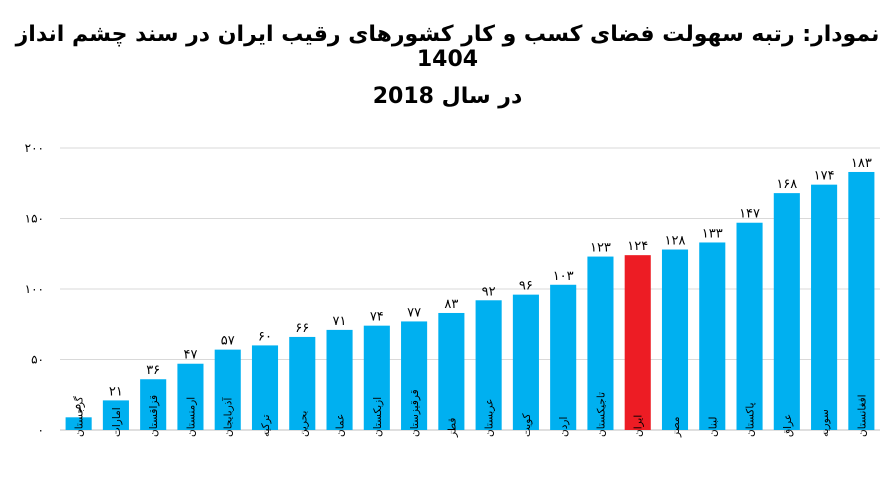 The width and height of the screenshot is (895, 501). I want to click on data-label: ۱۷۴, so click(824, 176).